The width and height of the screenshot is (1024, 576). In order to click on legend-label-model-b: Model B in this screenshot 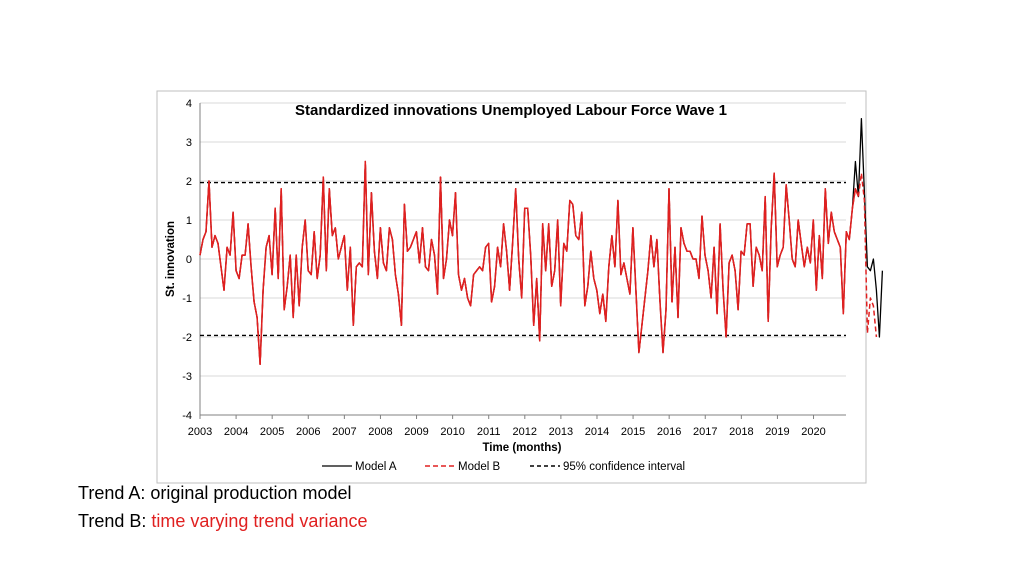, I will do `click(479, 467)`.